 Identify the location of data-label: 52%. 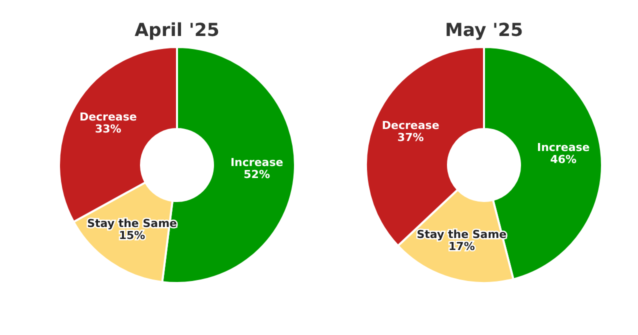
(257, 175).